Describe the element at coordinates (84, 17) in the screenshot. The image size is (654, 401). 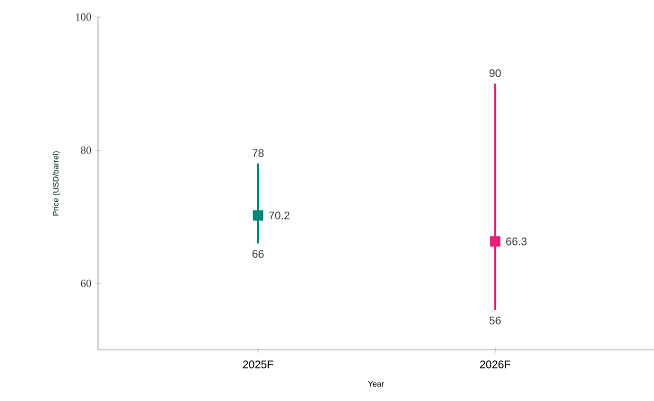
I see `y-tick-label: 100` at that location.